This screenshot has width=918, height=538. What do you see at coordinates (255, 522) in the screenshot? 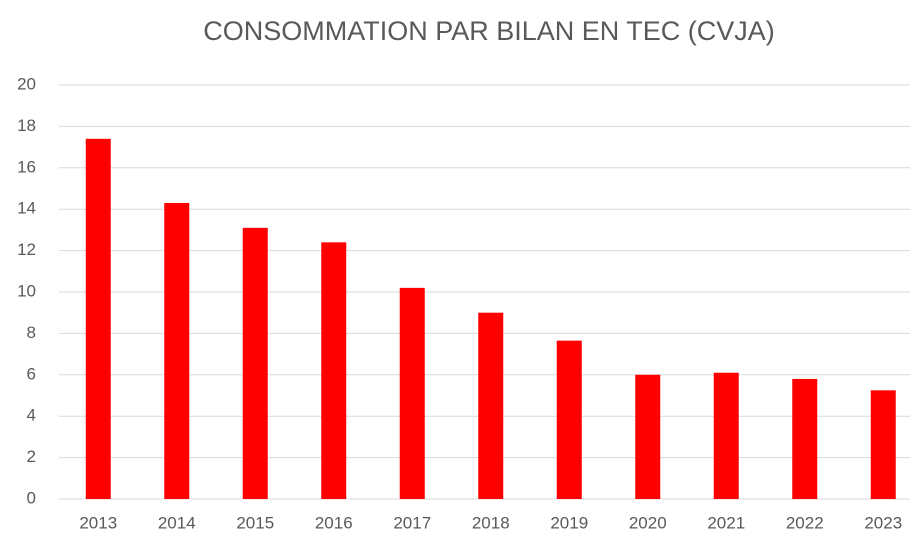
I see `x-tick-label: 2015` at bounding box center [255, 522].